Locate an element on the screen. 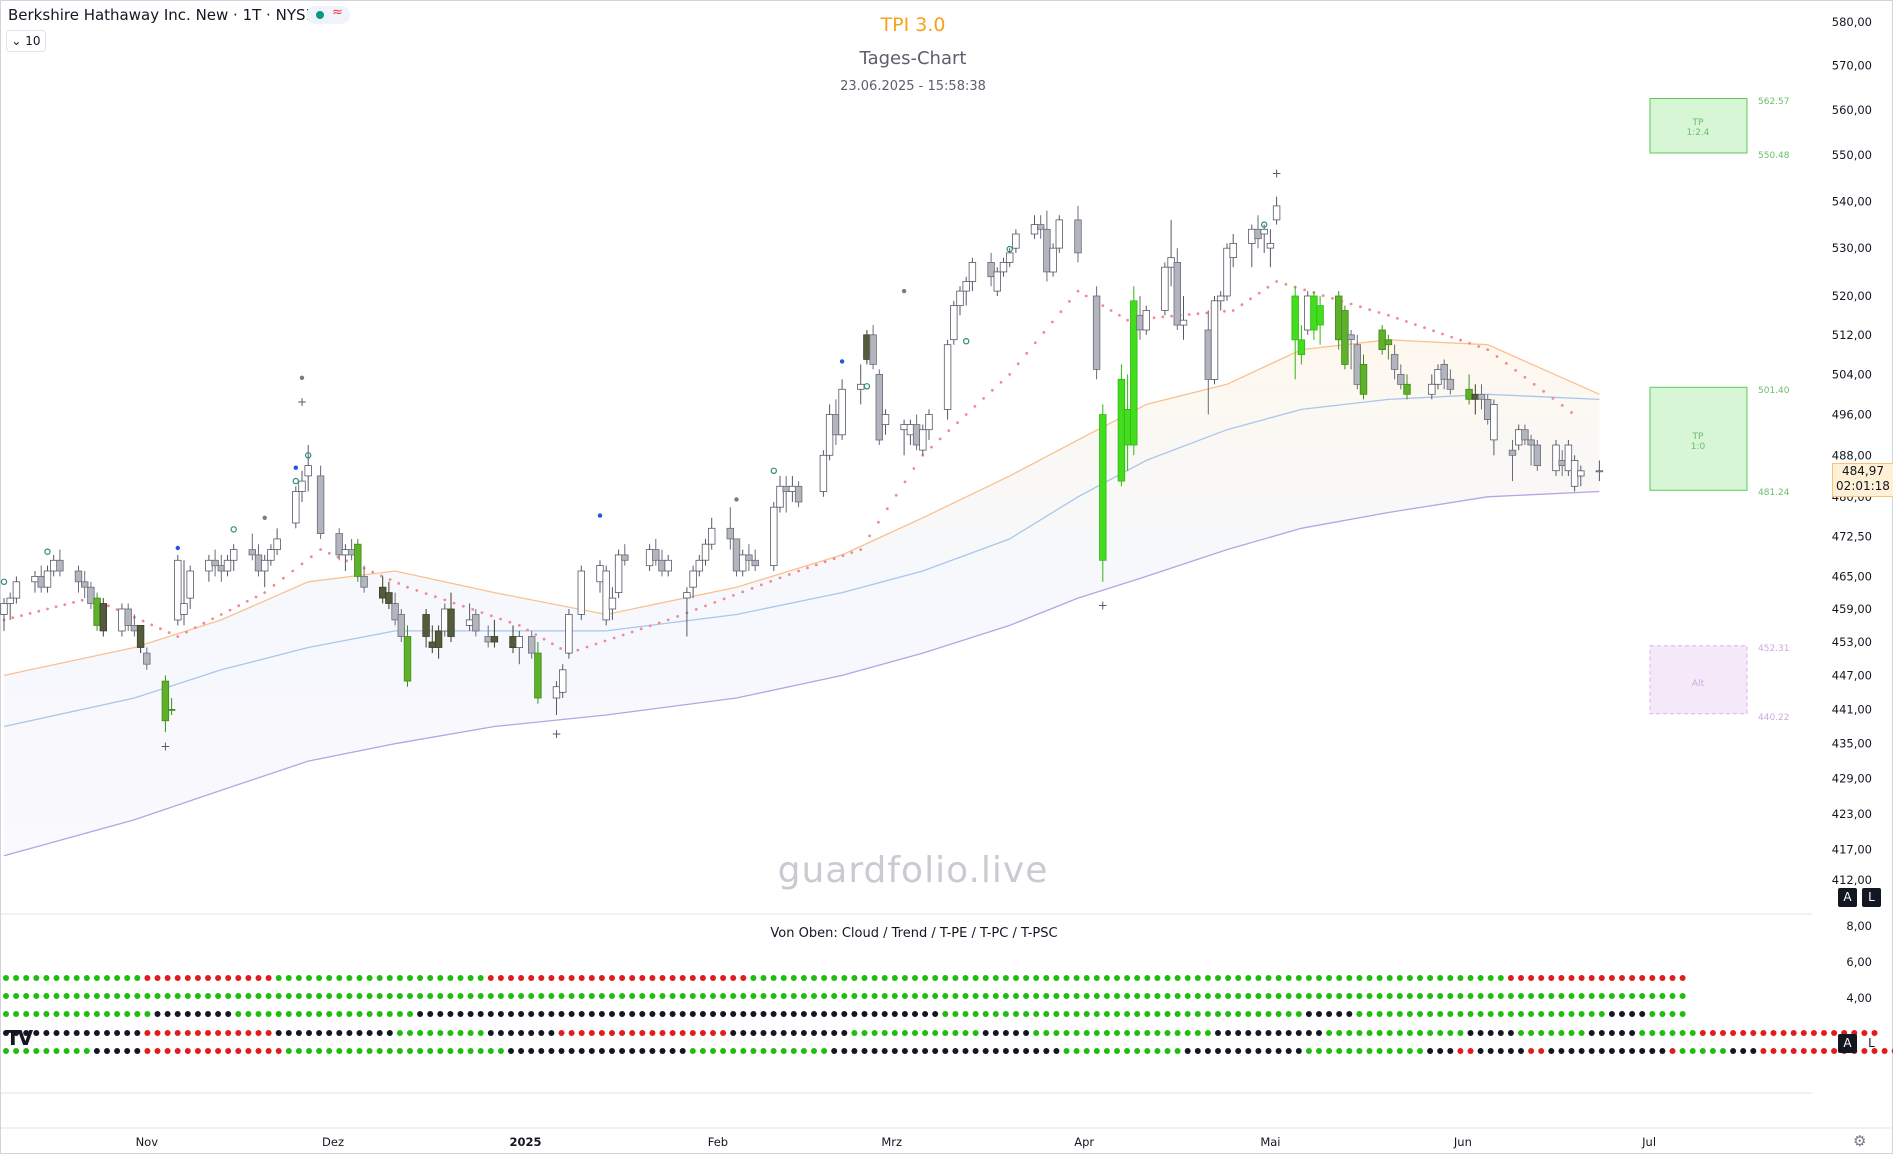  target-zones is located at coordinates (1698, 406).